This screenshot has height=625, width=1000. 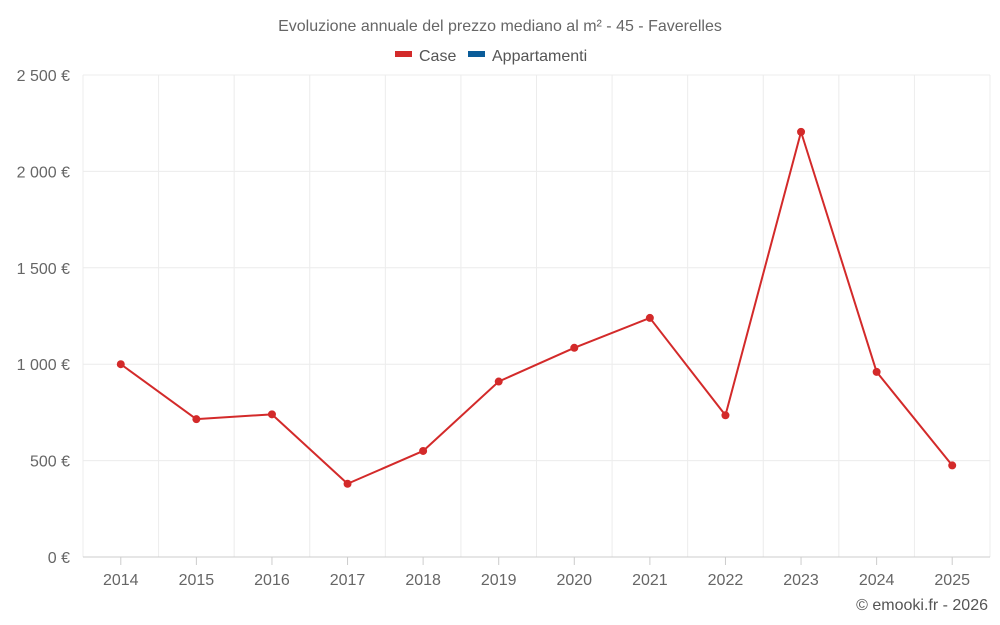 I want to click on credit-text: © emooki.fr - 2026, so click(x=922, y=605).